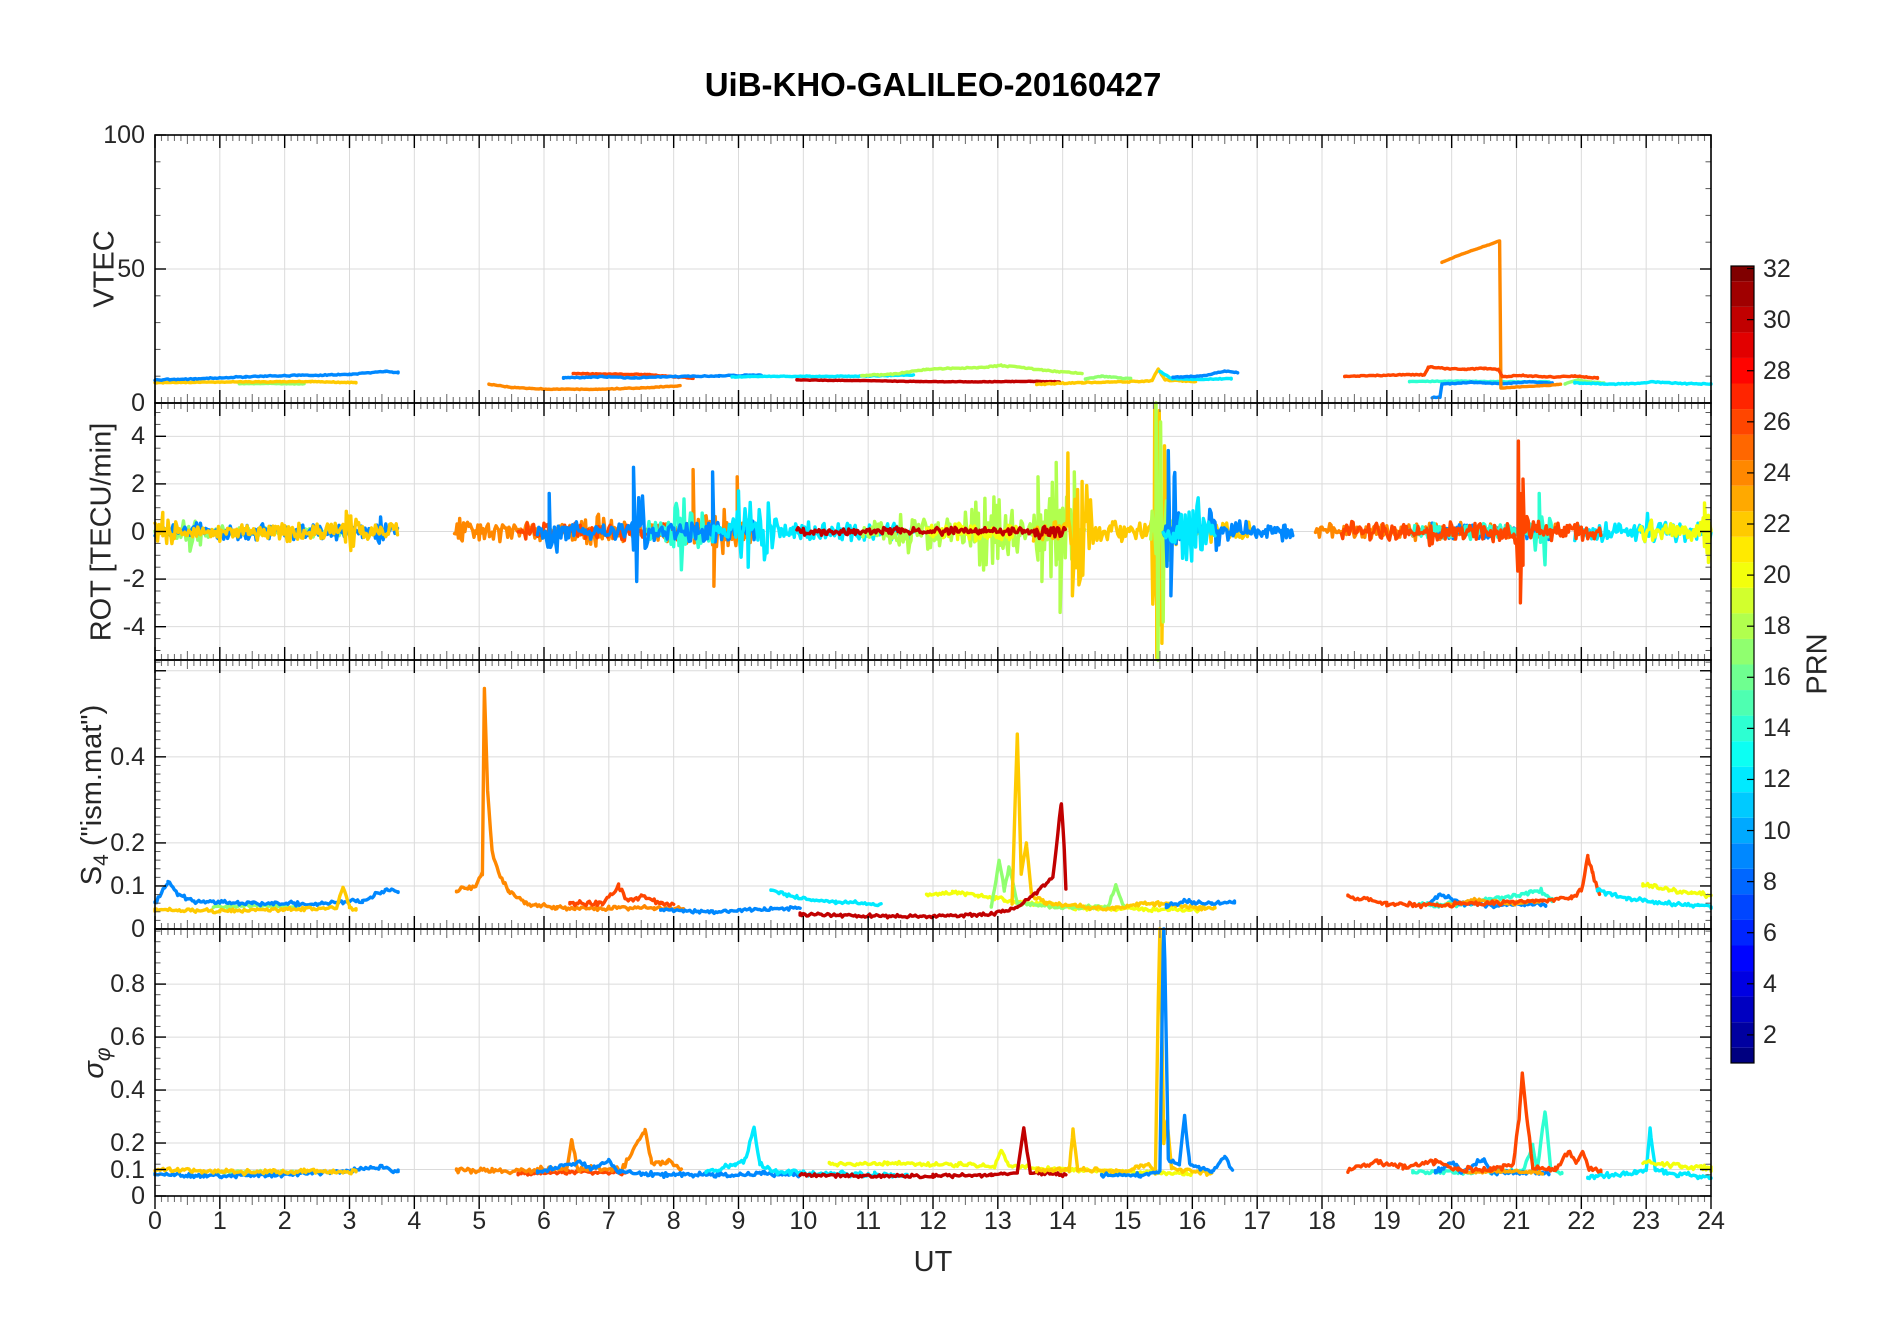 This screenshot has height=1330, width=1902. What do you see at coordinates (1770, 1034) in the screenshot?
I see `cbtick-label-2: 2` at bounding box center [1770, 1034].